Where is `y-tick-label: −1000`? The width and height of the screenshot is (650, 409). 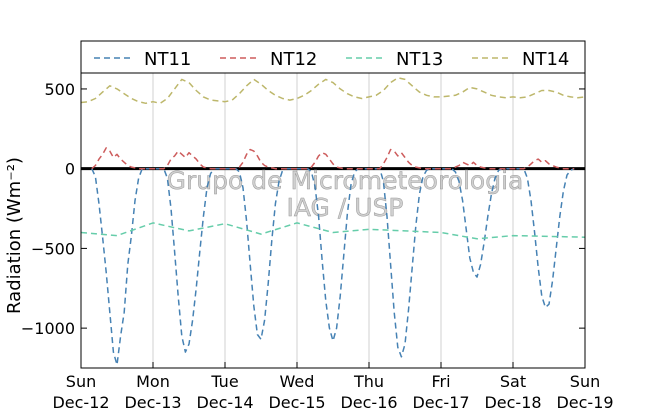 y-tick-label: −1000 is located at coordinates (48, 328).